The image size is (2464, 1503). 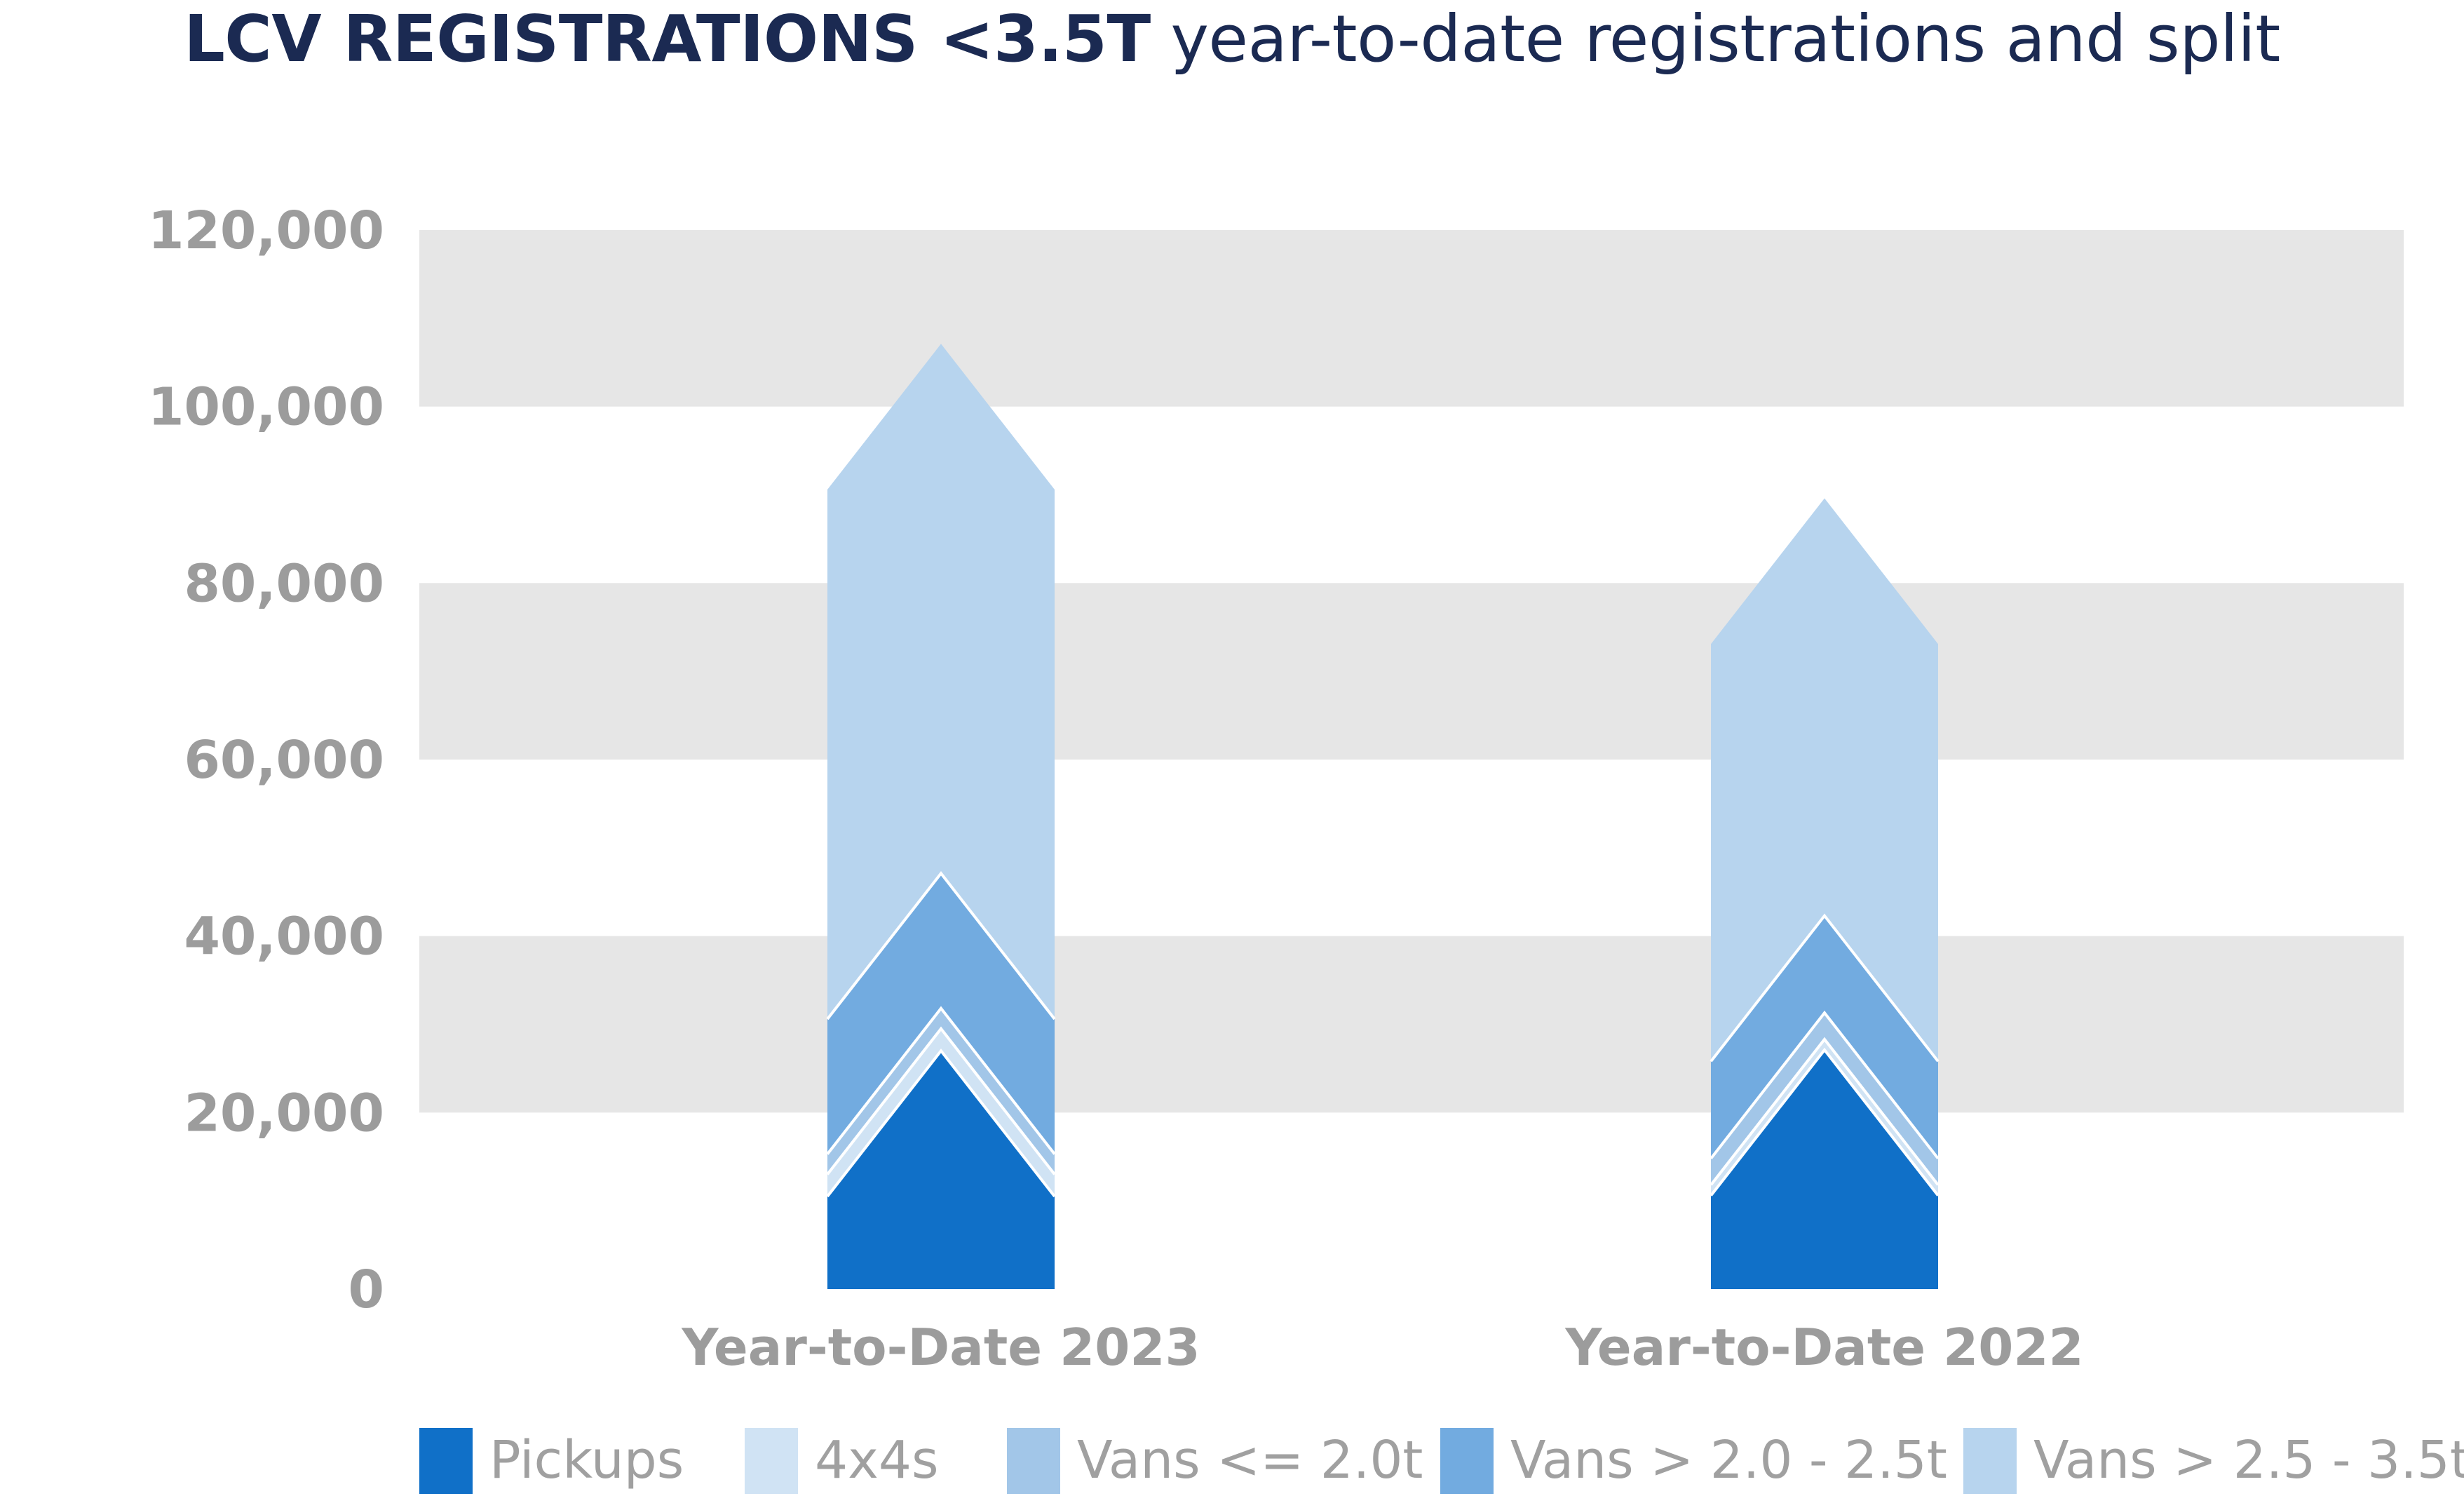 What do you see at coordinates (366, 1290) in the screenshot?
I see `y-tick-label: 0` at bounding box center [366, 1290].